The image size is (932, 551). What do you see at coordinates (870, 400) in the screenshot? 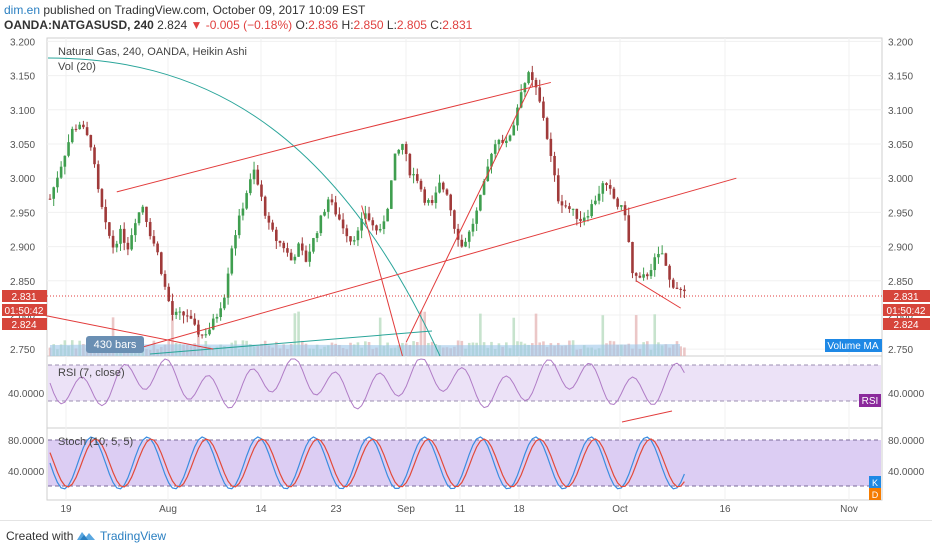
I see `rsi-tag` at bounding box center [870, 400].